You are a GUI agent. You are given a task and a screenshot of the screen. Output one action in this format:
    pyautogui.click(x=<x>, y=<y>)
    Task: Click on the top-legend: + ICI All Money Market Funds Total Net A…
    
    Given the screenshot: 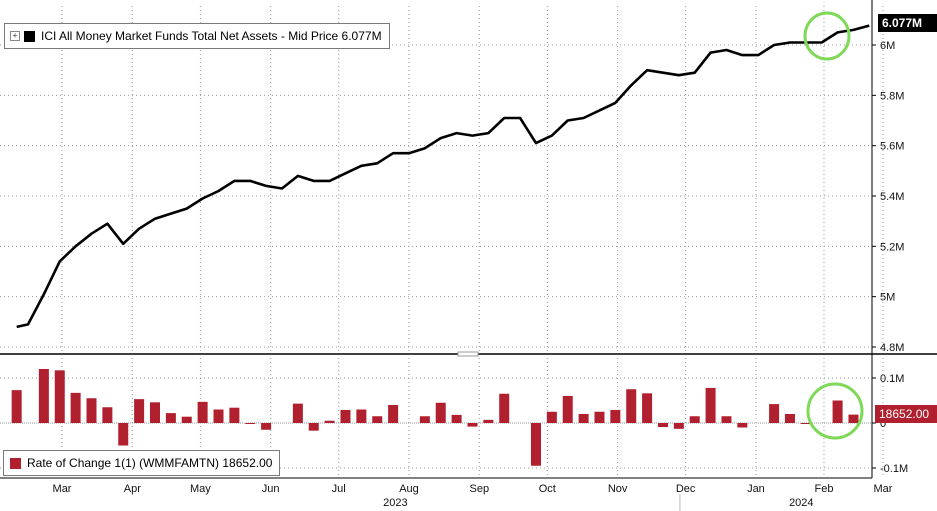 What is the action you would take?
    pyautogui.click(x=197, y=36)
    